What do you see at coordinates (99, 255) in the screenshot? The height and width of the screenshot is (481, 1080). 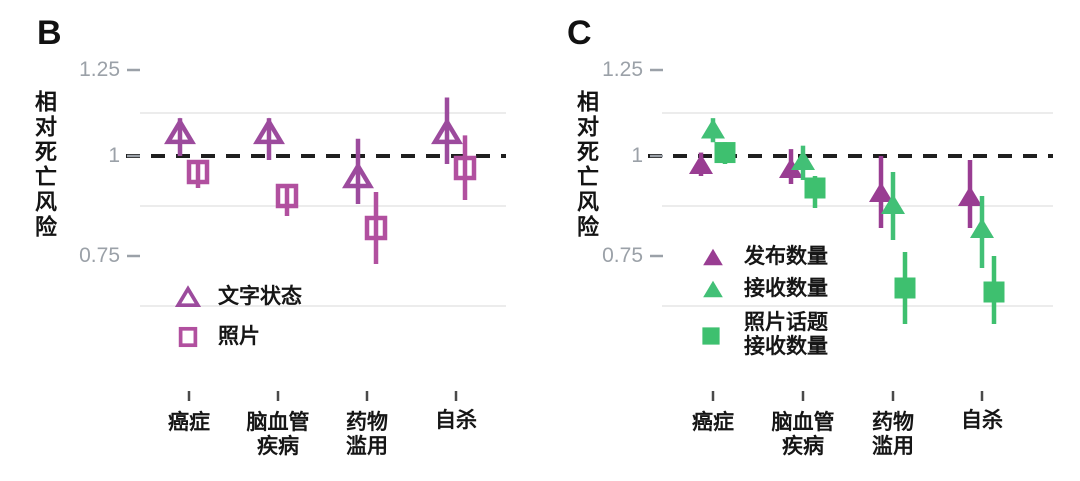 I see `panel-b-ytick-0-75: 0.75` at bounding box center [99, 255].